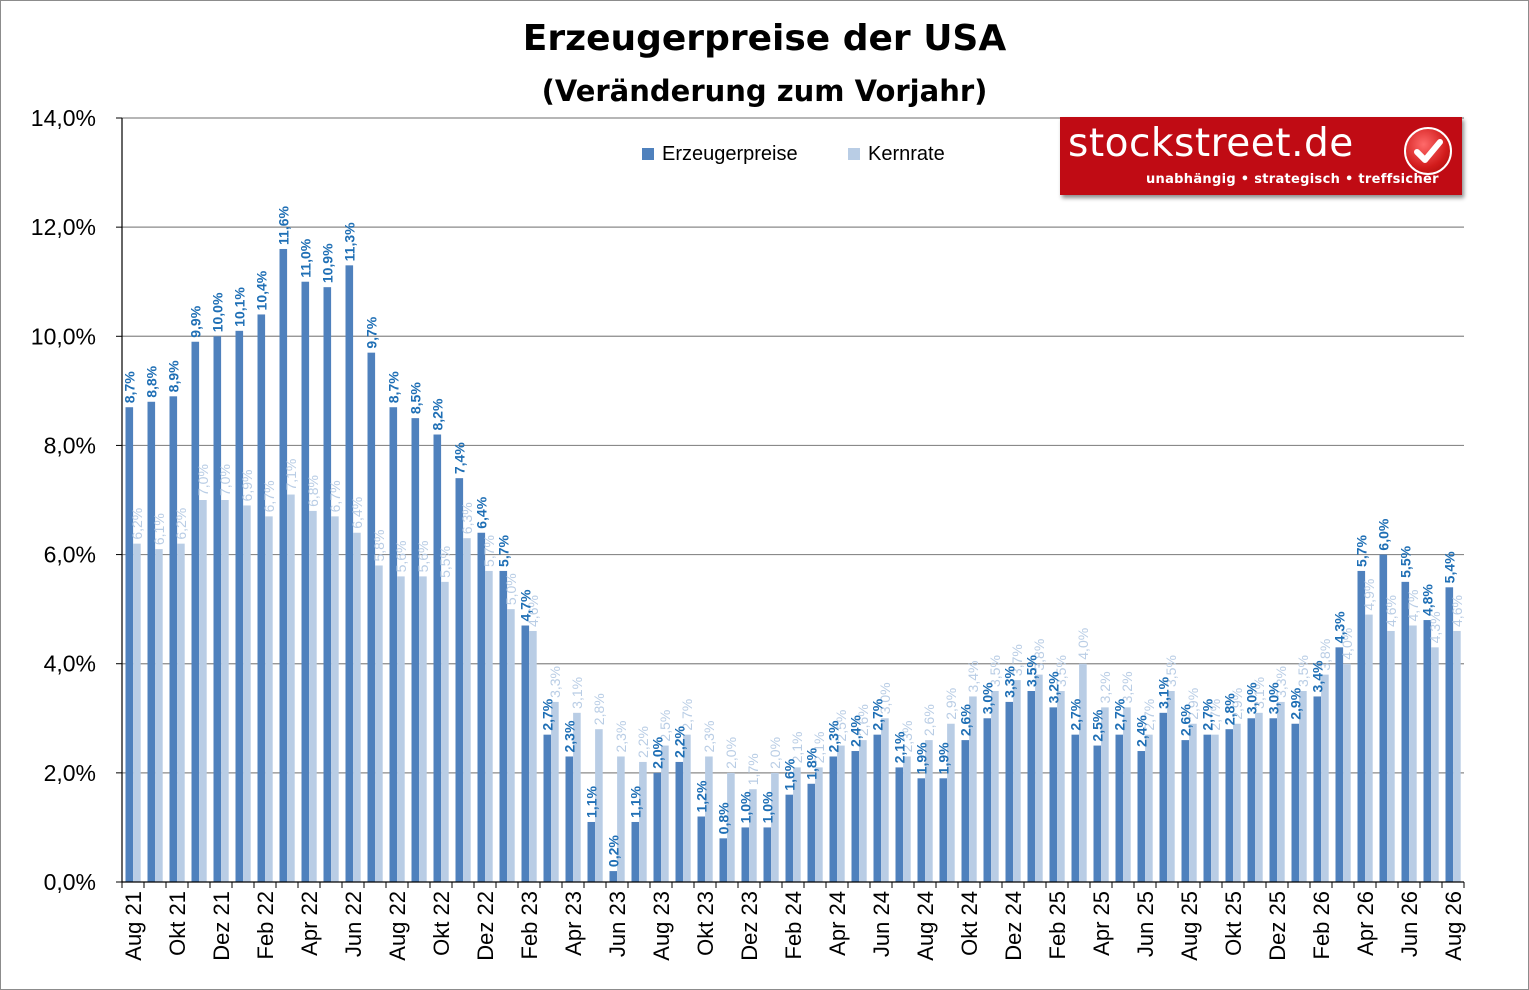 The image size is (1529, 990). I want to click on x-tick-label: Okt 21, so click(177, 923).